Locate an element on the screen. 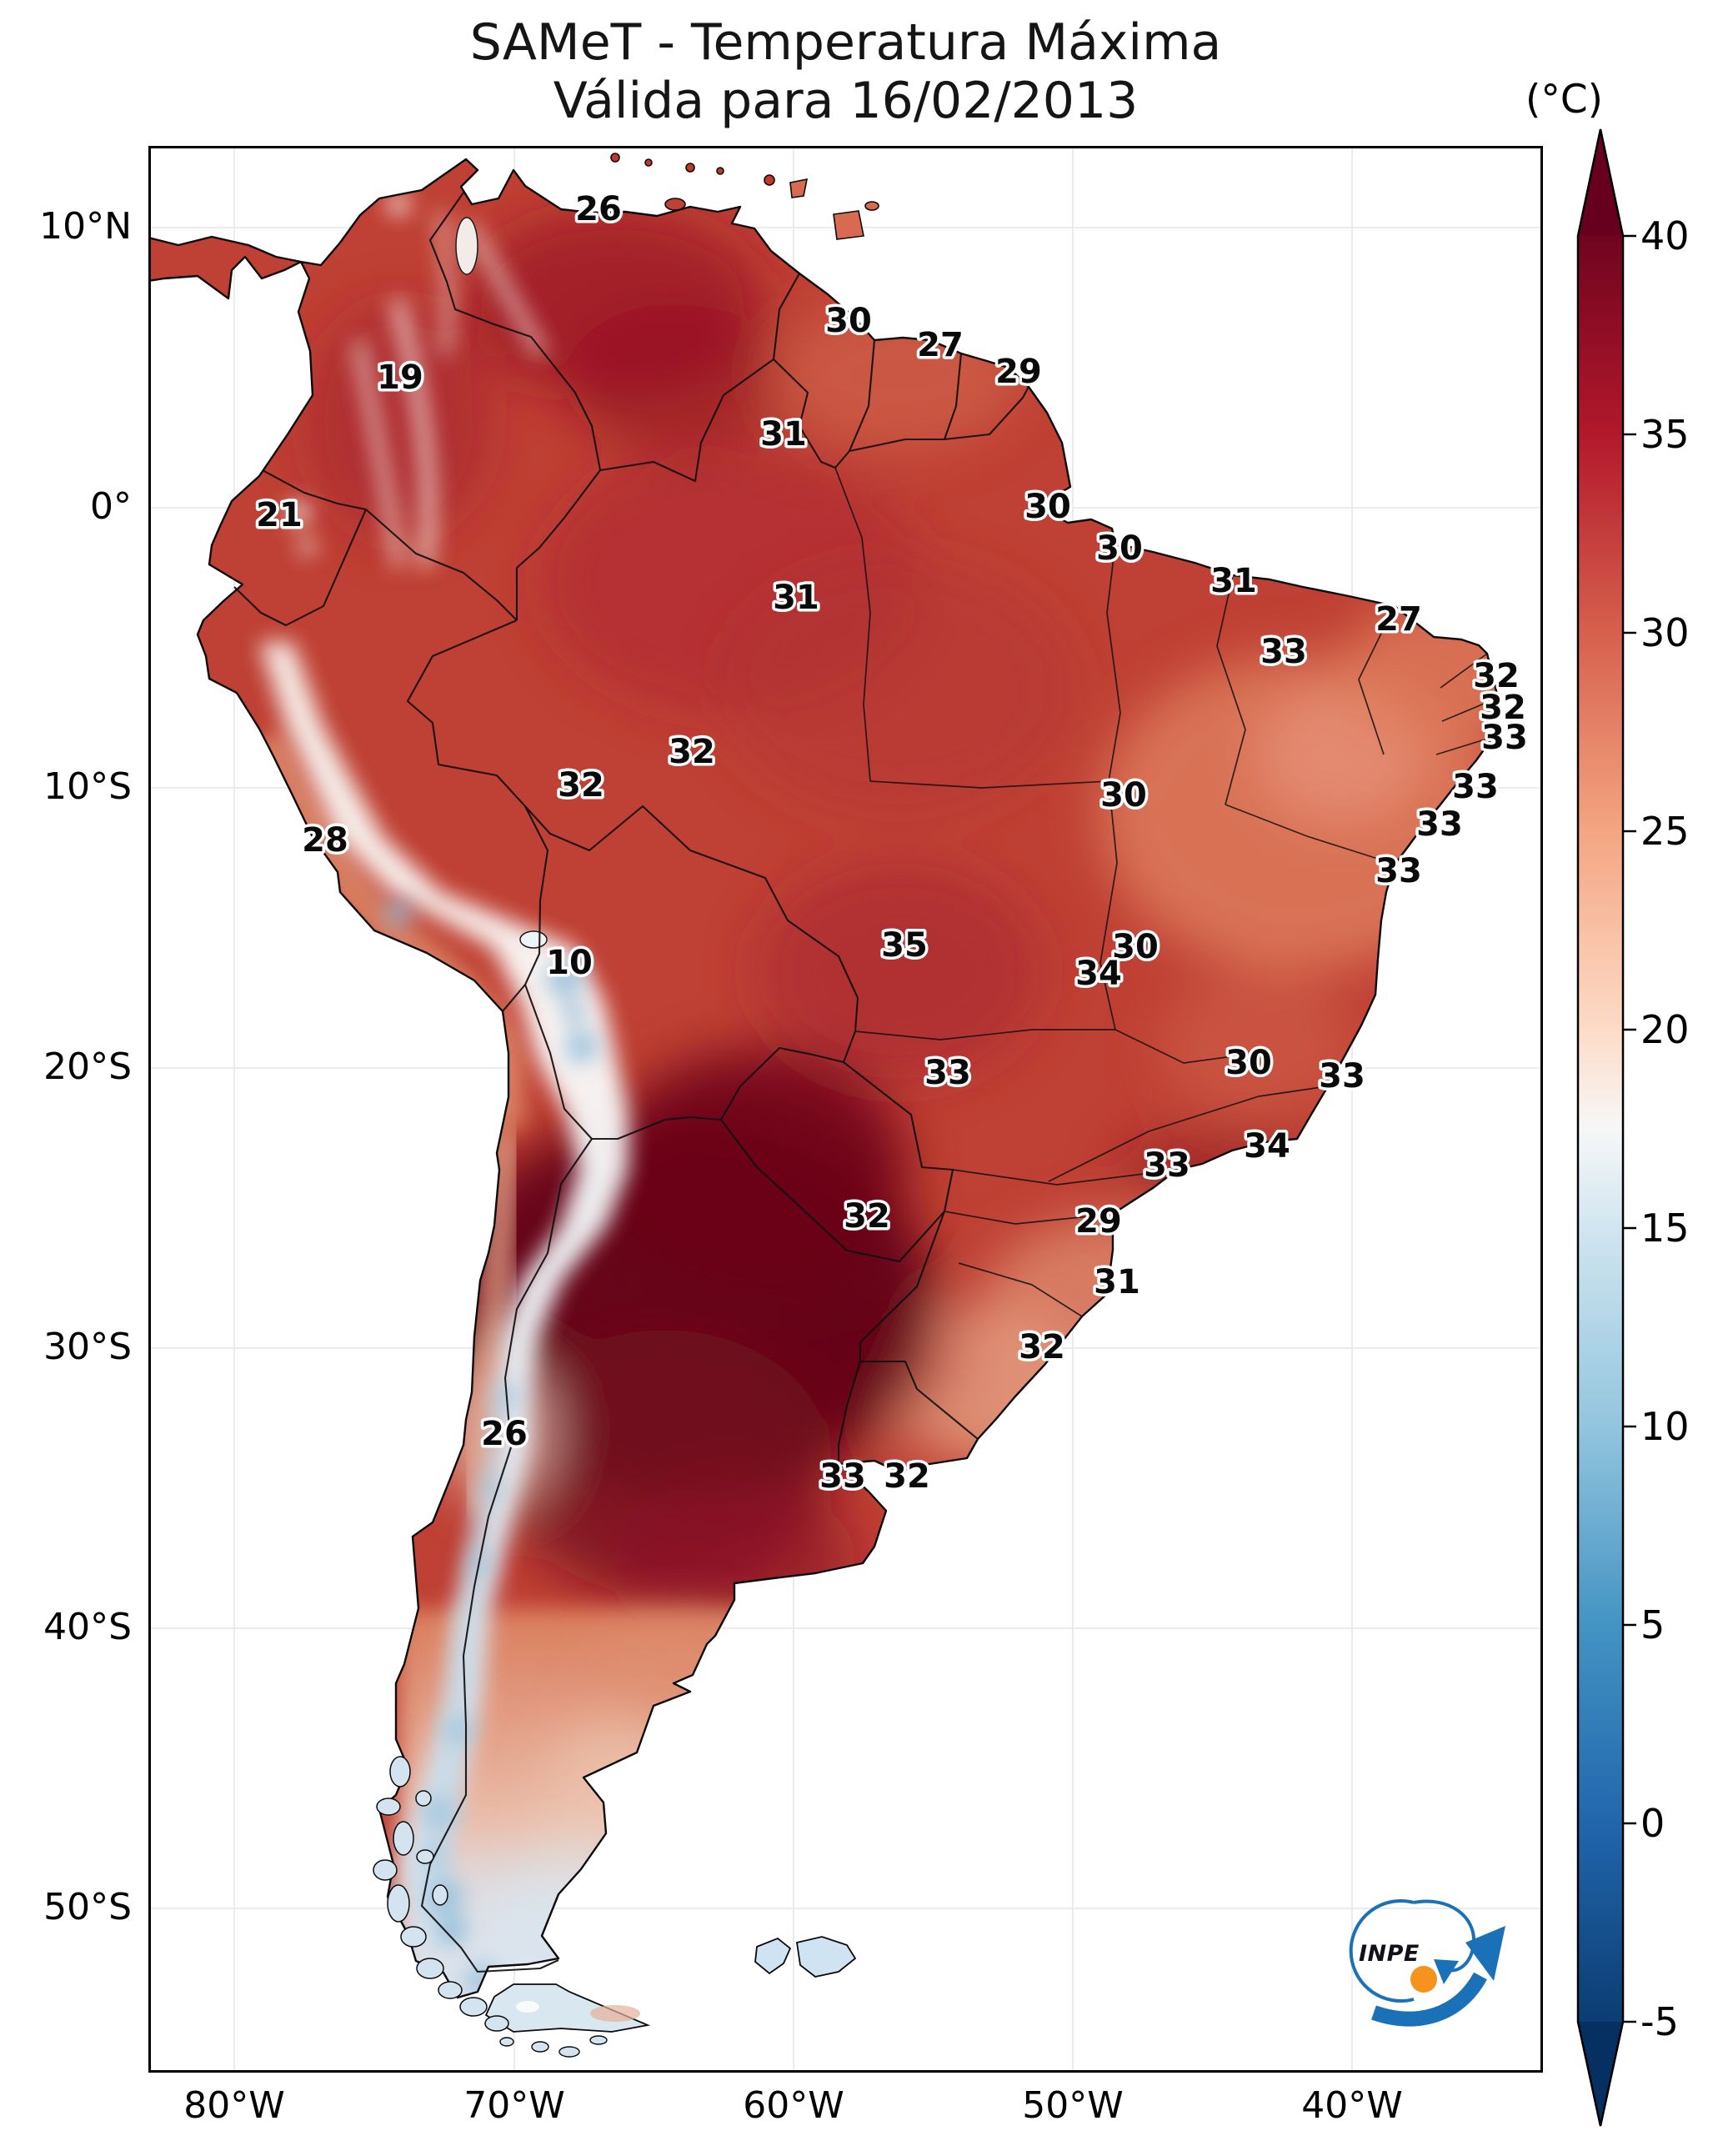 The image size is (1723, 2156). logo-orbit-icon is located at coordinates (1382, 1951).